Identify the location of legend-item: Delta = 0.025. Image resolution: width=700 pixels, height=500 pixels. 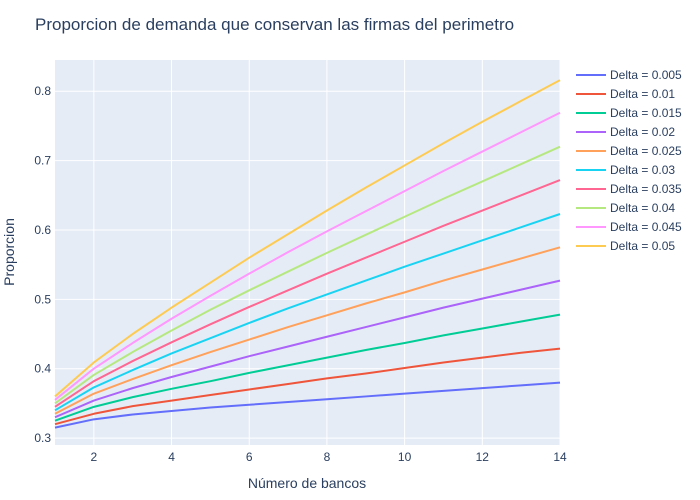
(629, 151).